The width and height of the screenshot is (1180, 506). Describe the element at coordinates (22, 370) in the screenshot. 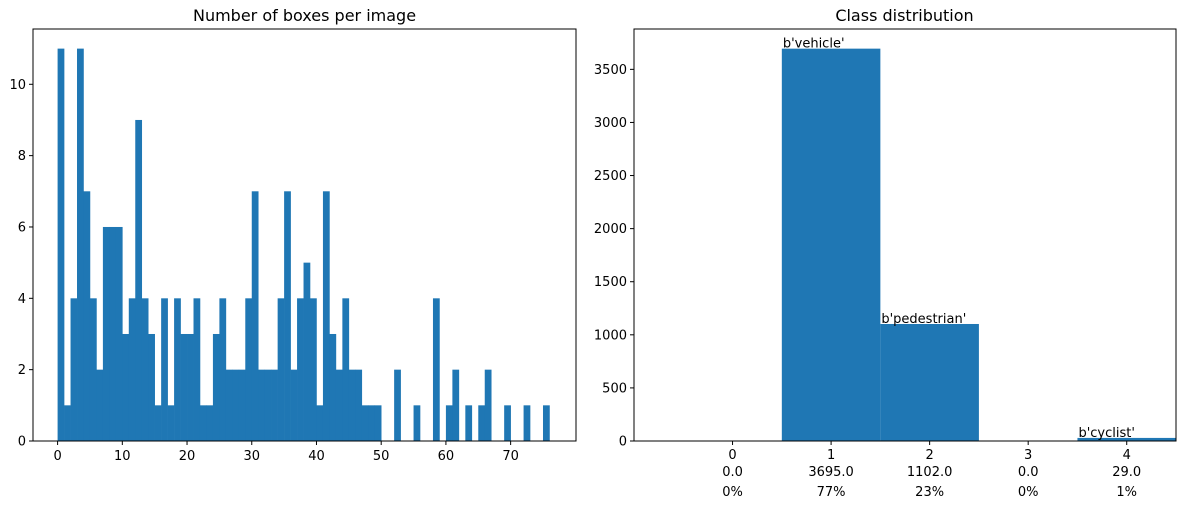

I see `y-tick-label: 2` at that location.